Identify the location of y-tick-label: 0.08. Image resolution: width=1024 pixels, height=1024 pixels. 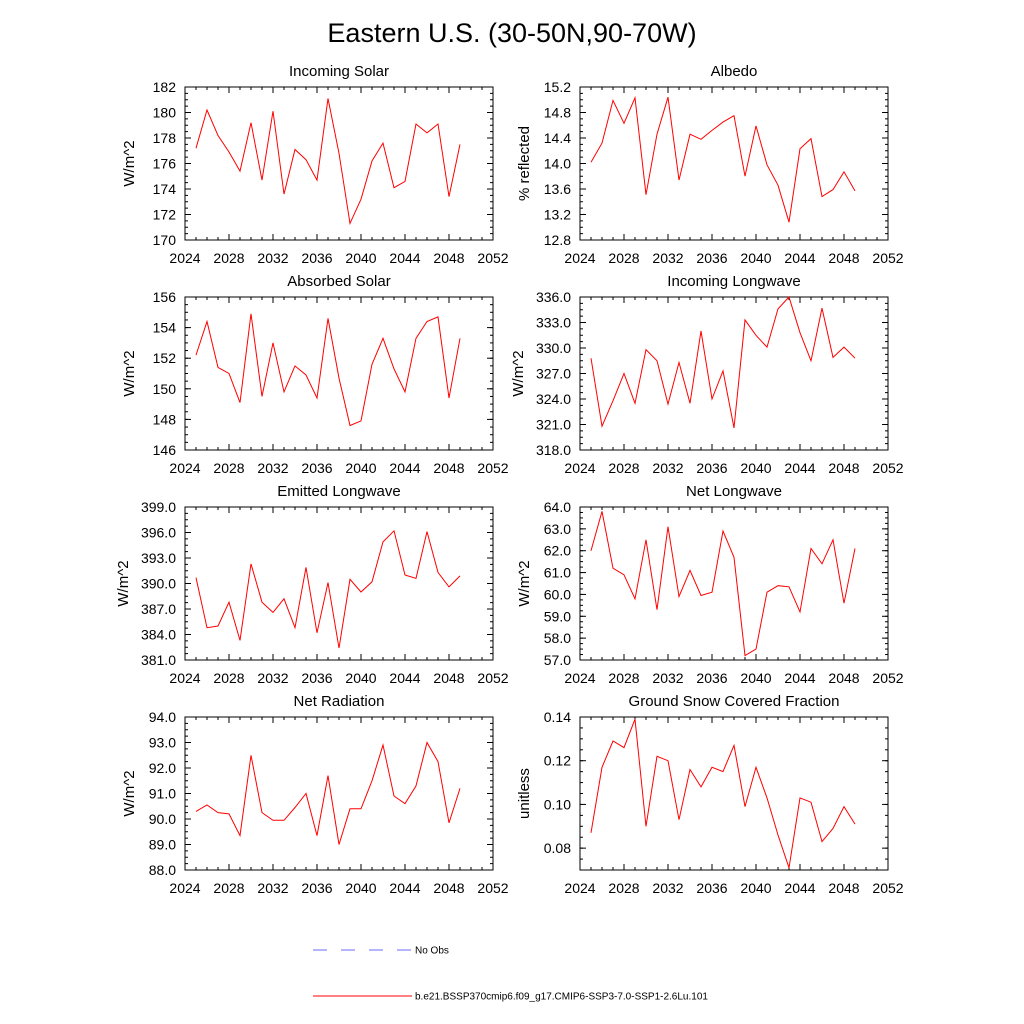
(557, 848).